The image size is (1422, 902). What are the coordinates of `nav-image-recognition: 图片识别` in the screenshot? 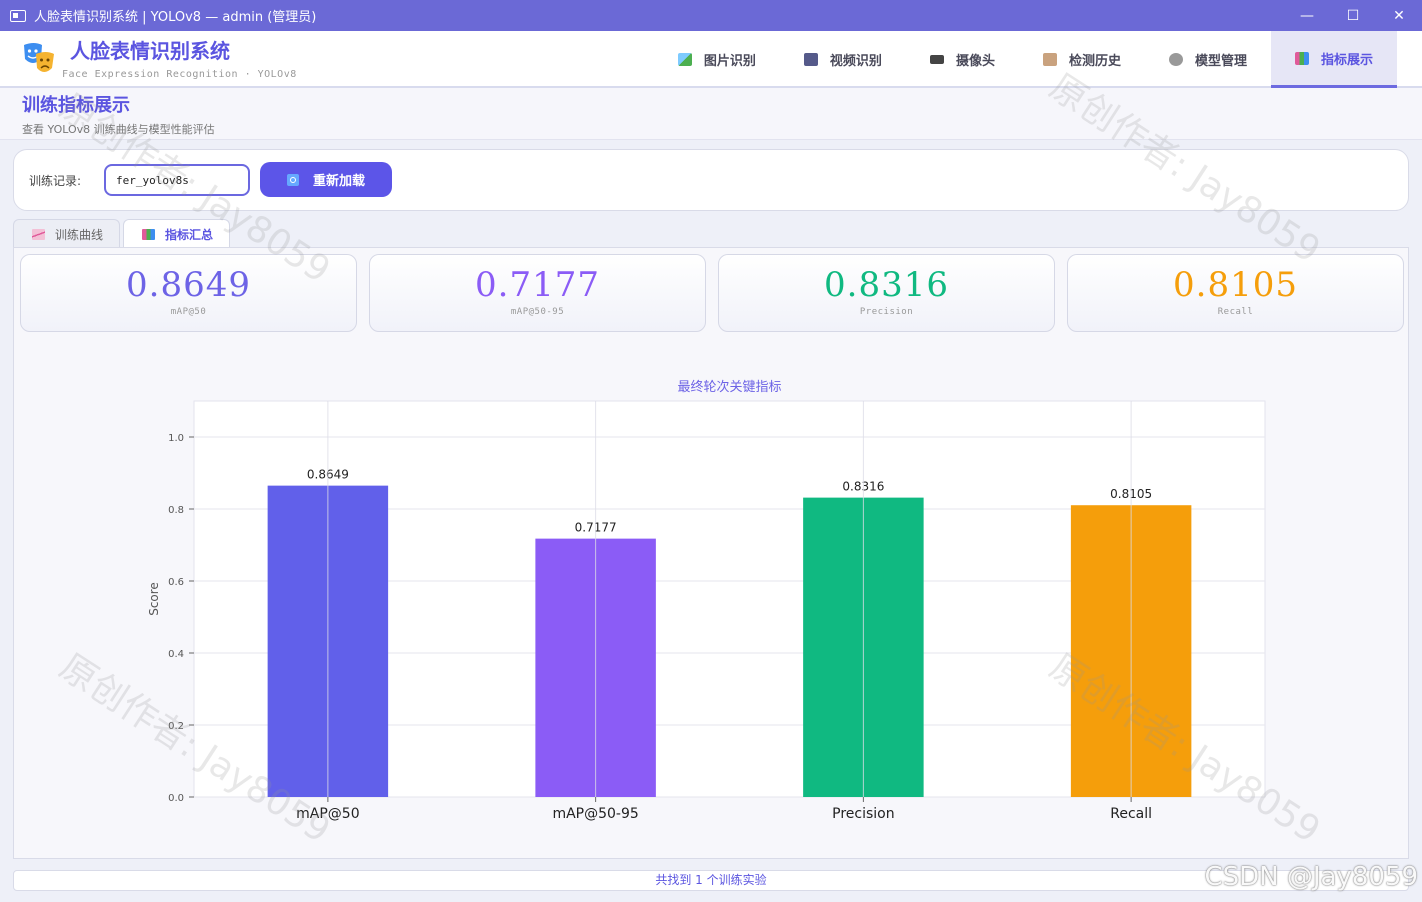 It's located at (717, 59).